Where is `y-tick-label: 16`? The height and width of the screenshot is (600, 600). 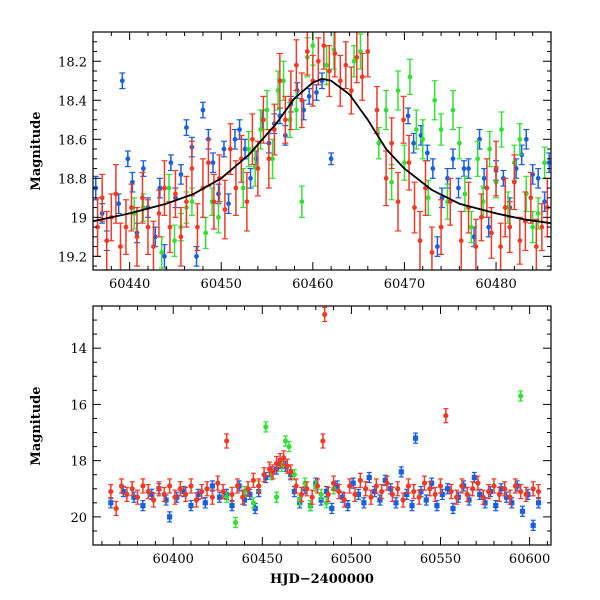 y-tick-label: 16 is located at coordinates (78, 405).